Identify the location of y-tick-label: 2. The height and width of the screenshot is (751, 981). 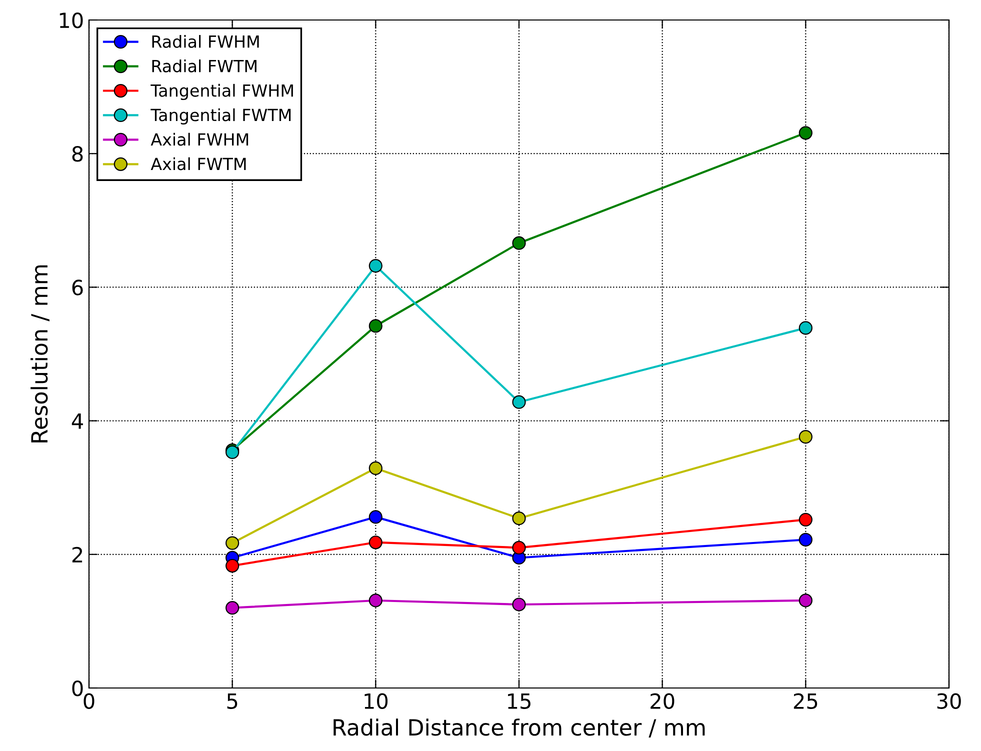
(77, 554).